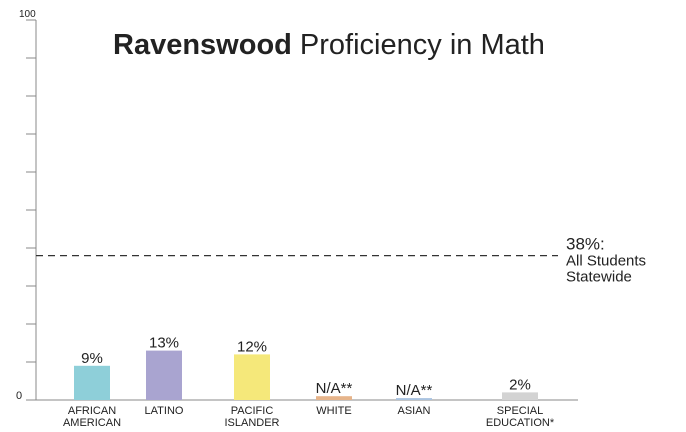 This screenshot has height=432, width=686. I want to click on svg-text: Ravenswood Proficiency in Math, so click(329, 45).